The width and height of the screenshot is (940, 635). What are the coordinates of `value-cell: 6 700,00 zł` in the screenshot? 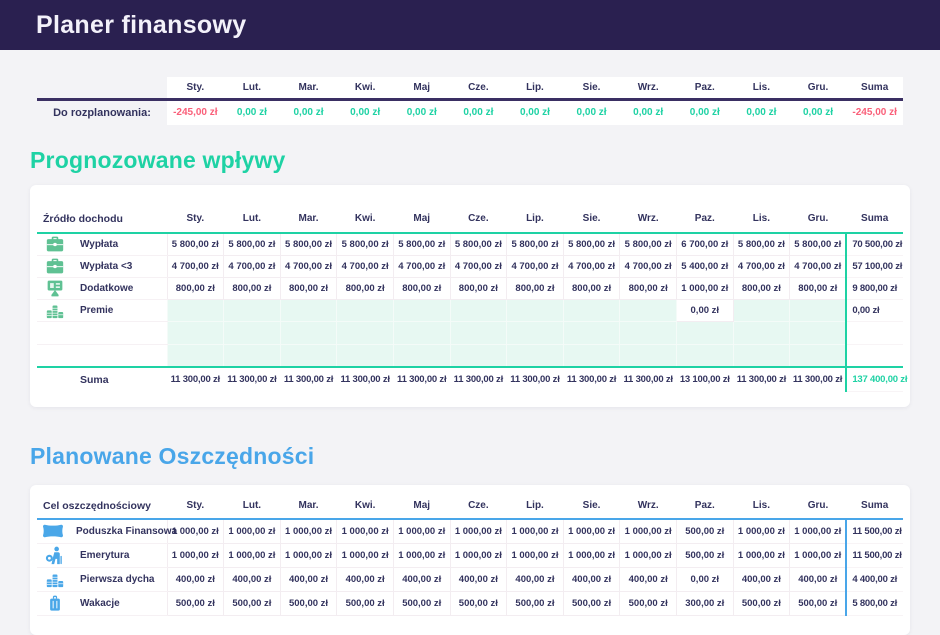 It's located at (704, 244).